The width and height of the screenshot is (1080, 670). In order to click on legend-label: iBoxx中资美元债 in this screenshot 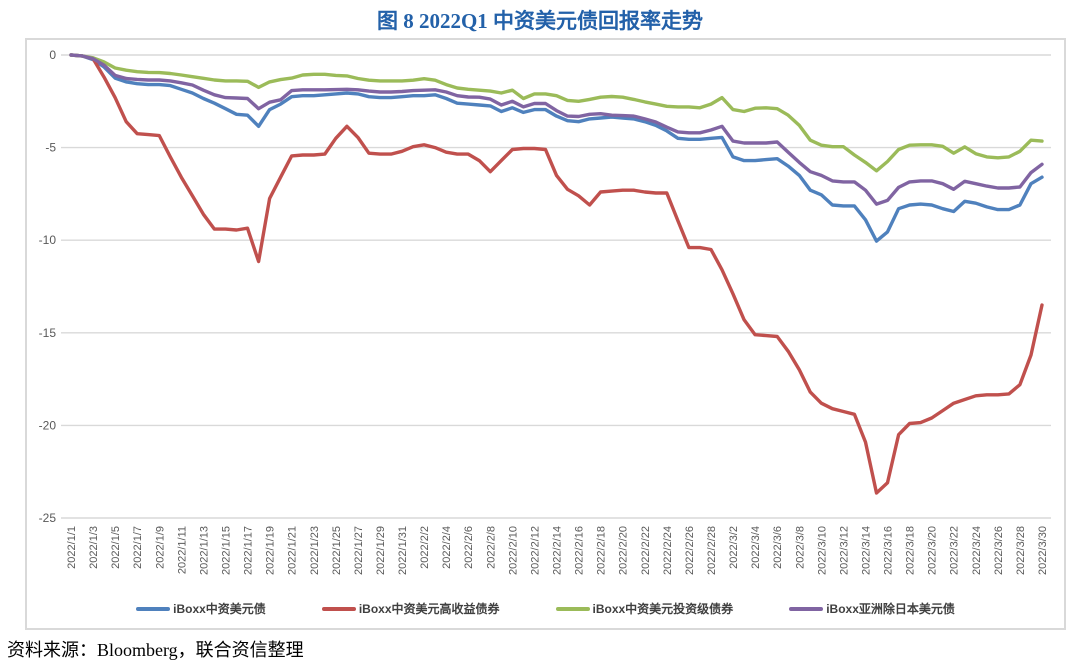, I will do `click(219, 609)`.